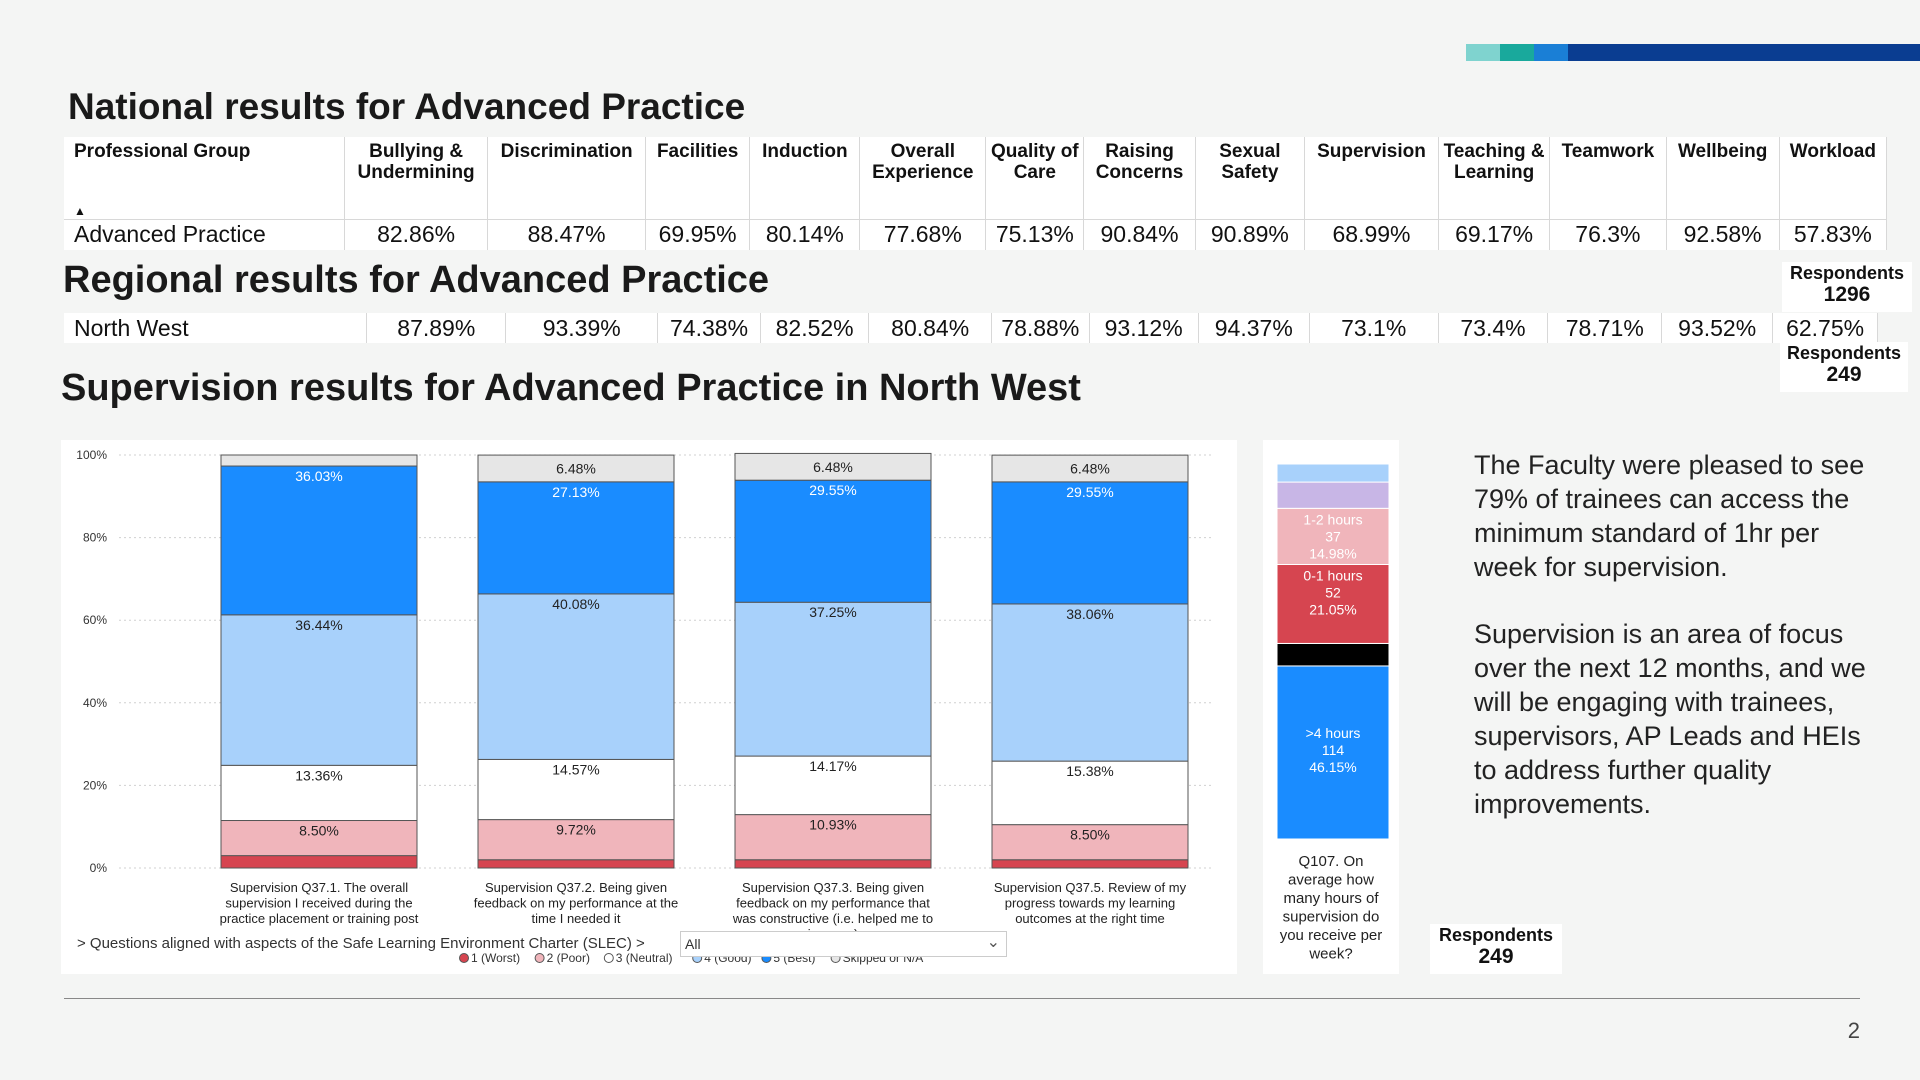 This screenshot has height=1080, width=1920. What do you see at coordinates (843, 944) in the screenshot?
I see `filter-dropdown: All ⌄` at bounding box center [843, 944].